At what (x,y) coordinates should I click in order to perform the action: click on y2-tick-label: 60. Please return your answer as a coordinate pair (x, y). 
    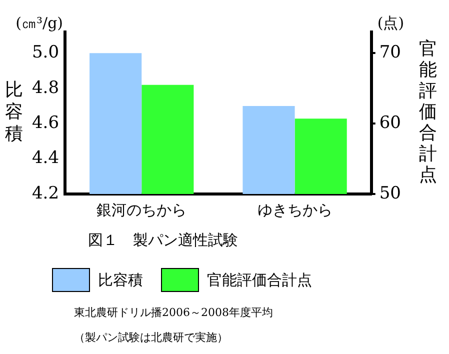
    Looking at the image, I should click on (390, 122).